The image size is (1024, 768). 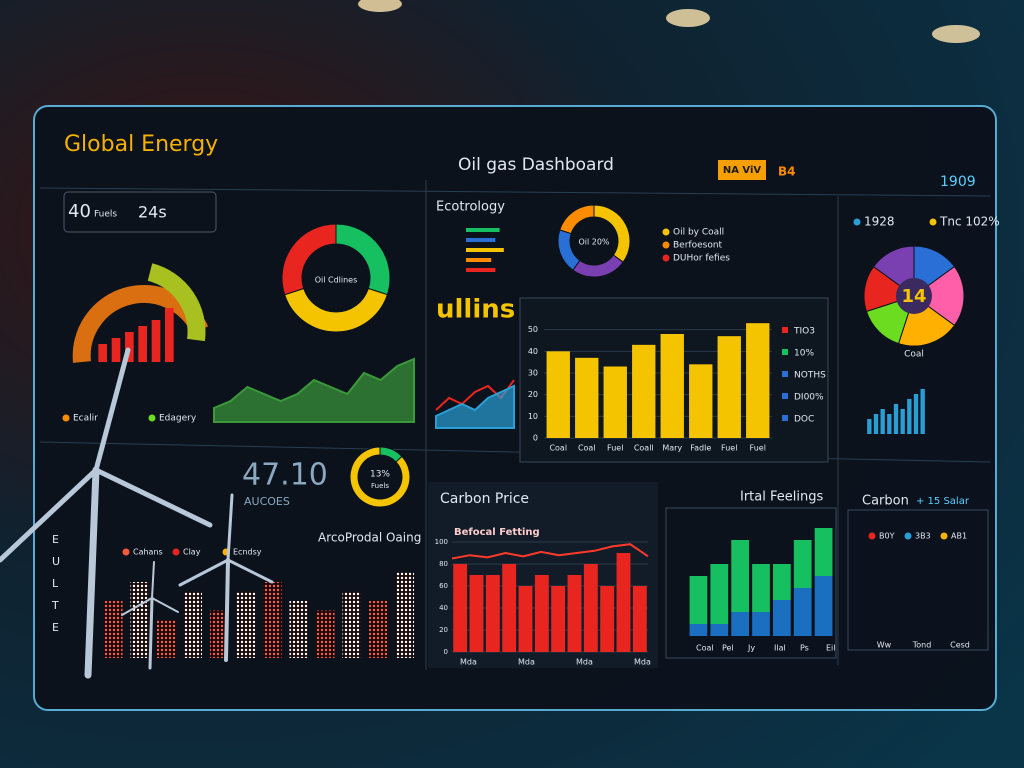 I want to click on legend-label: 3B3, so click(x=923, y=536).